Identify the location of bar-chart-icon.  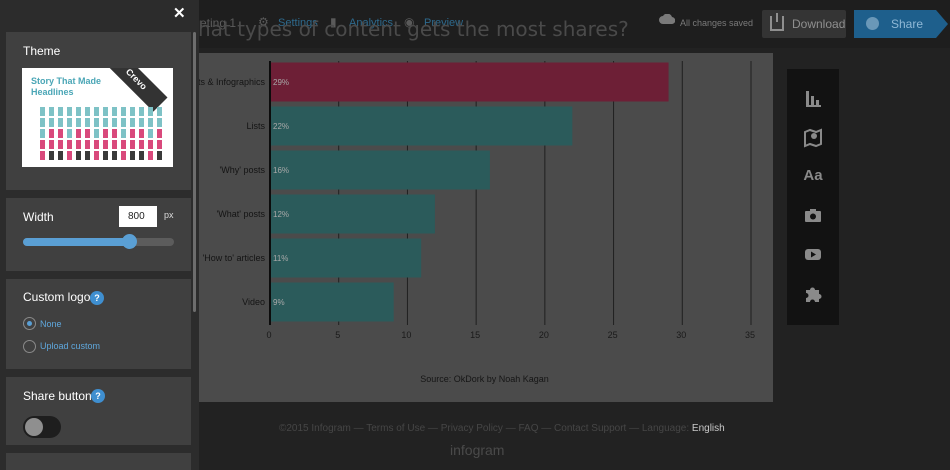
(813, 99).